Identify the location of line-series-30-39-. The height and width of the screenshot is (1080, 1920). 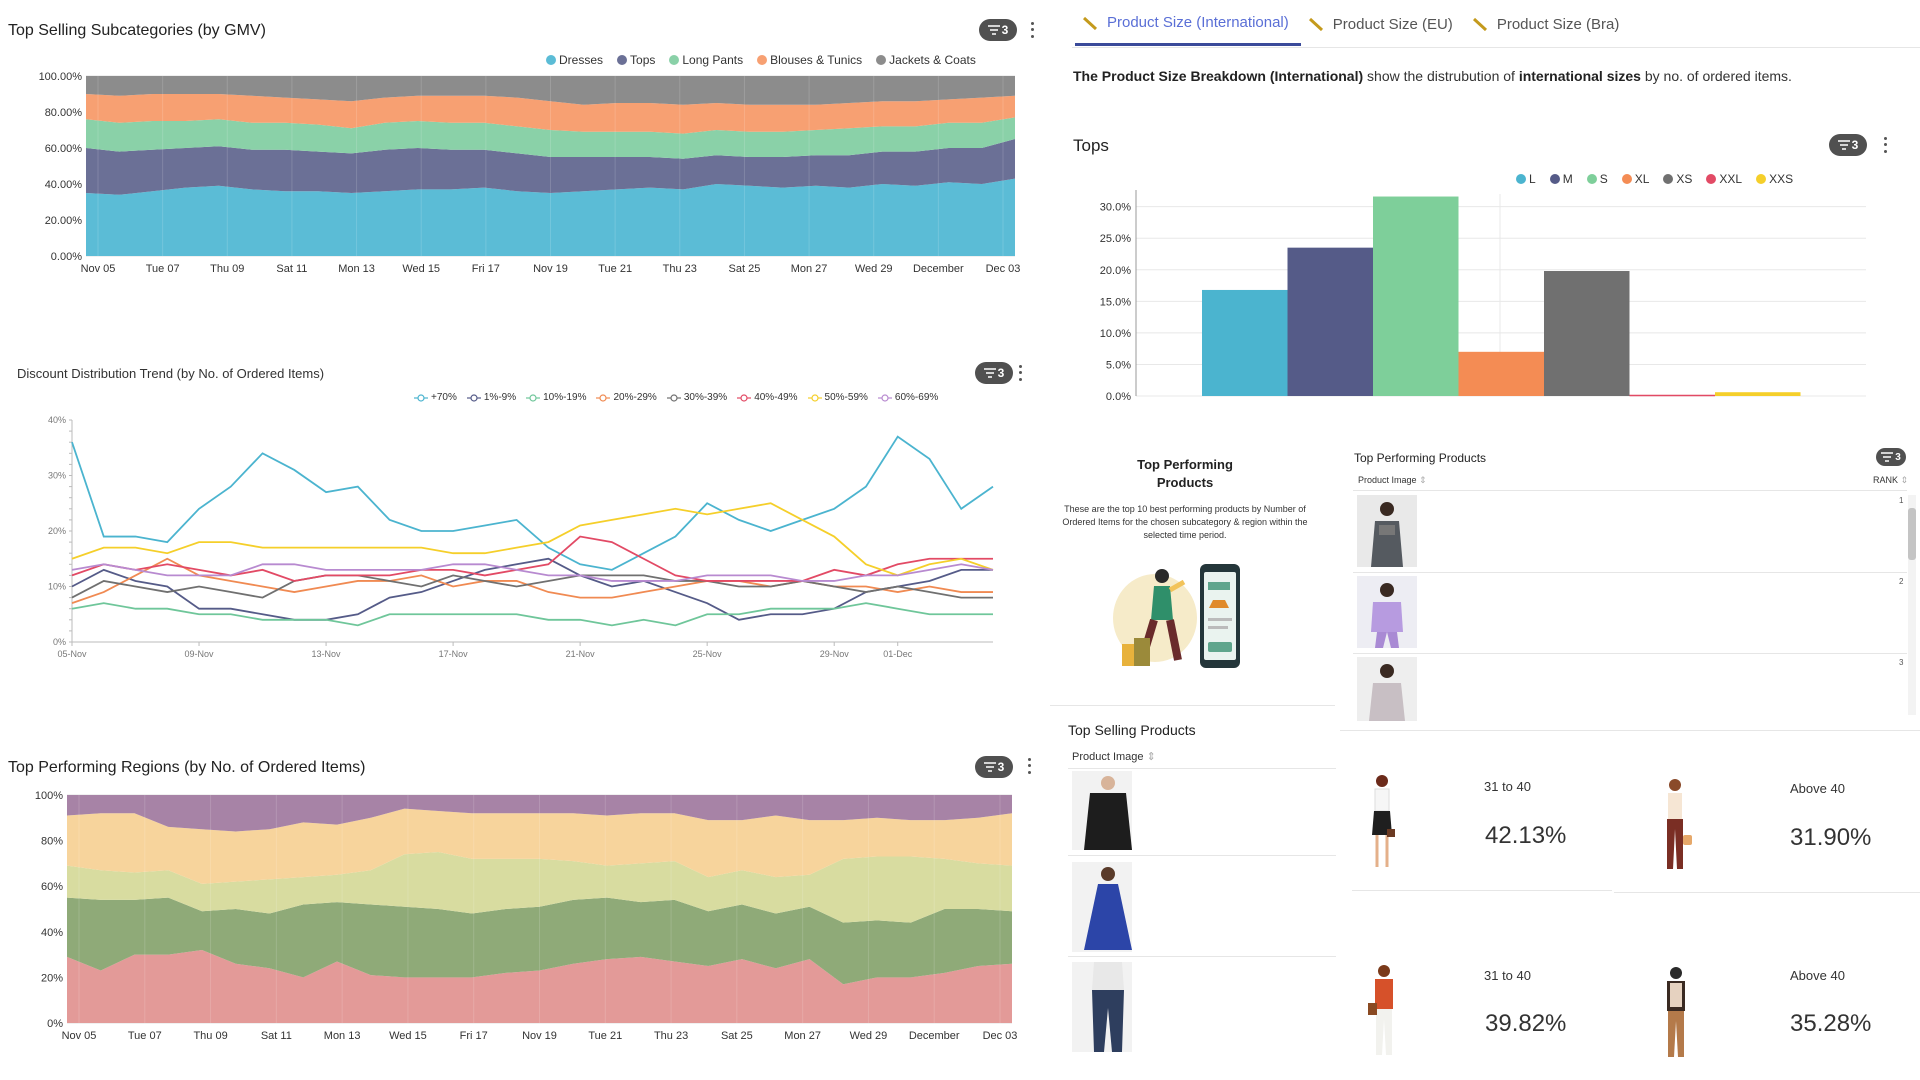
(532, 586).